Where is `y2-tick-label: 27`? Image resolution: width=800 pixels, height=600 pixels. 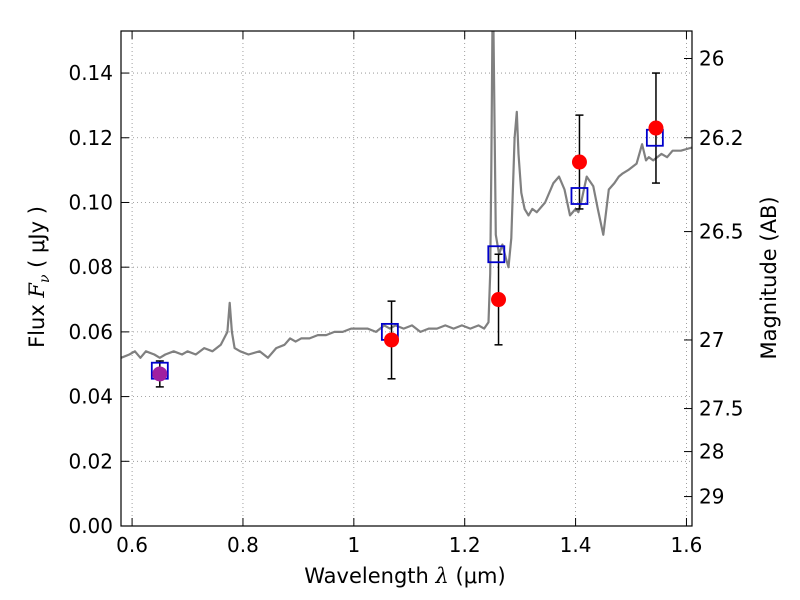 y2-tick-label: 27 is located at coordinates (711, 340).